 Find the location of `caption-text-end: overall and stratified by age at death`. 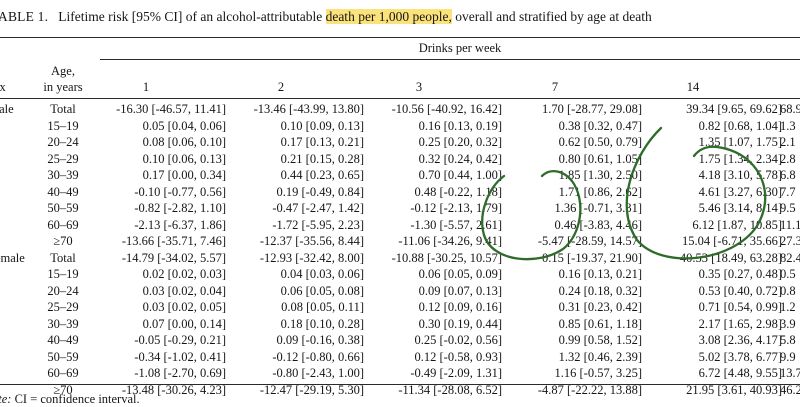

caption-text-end: overall and stratified by age at death is located at coordinates (551, 16).